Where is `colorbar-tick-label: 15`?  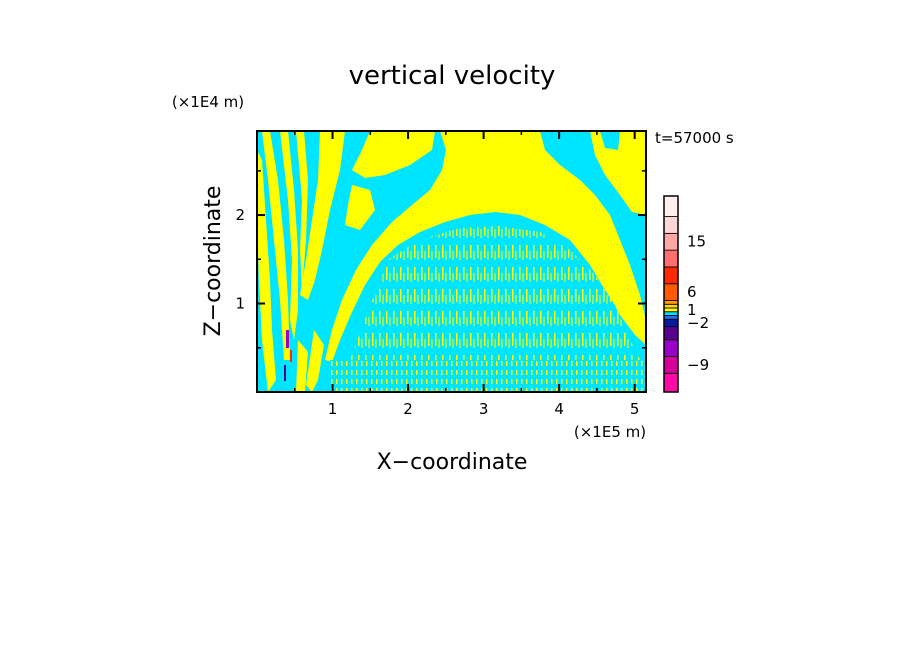
colorbar-tick-label: 15 is located at coordinates (696, 242).